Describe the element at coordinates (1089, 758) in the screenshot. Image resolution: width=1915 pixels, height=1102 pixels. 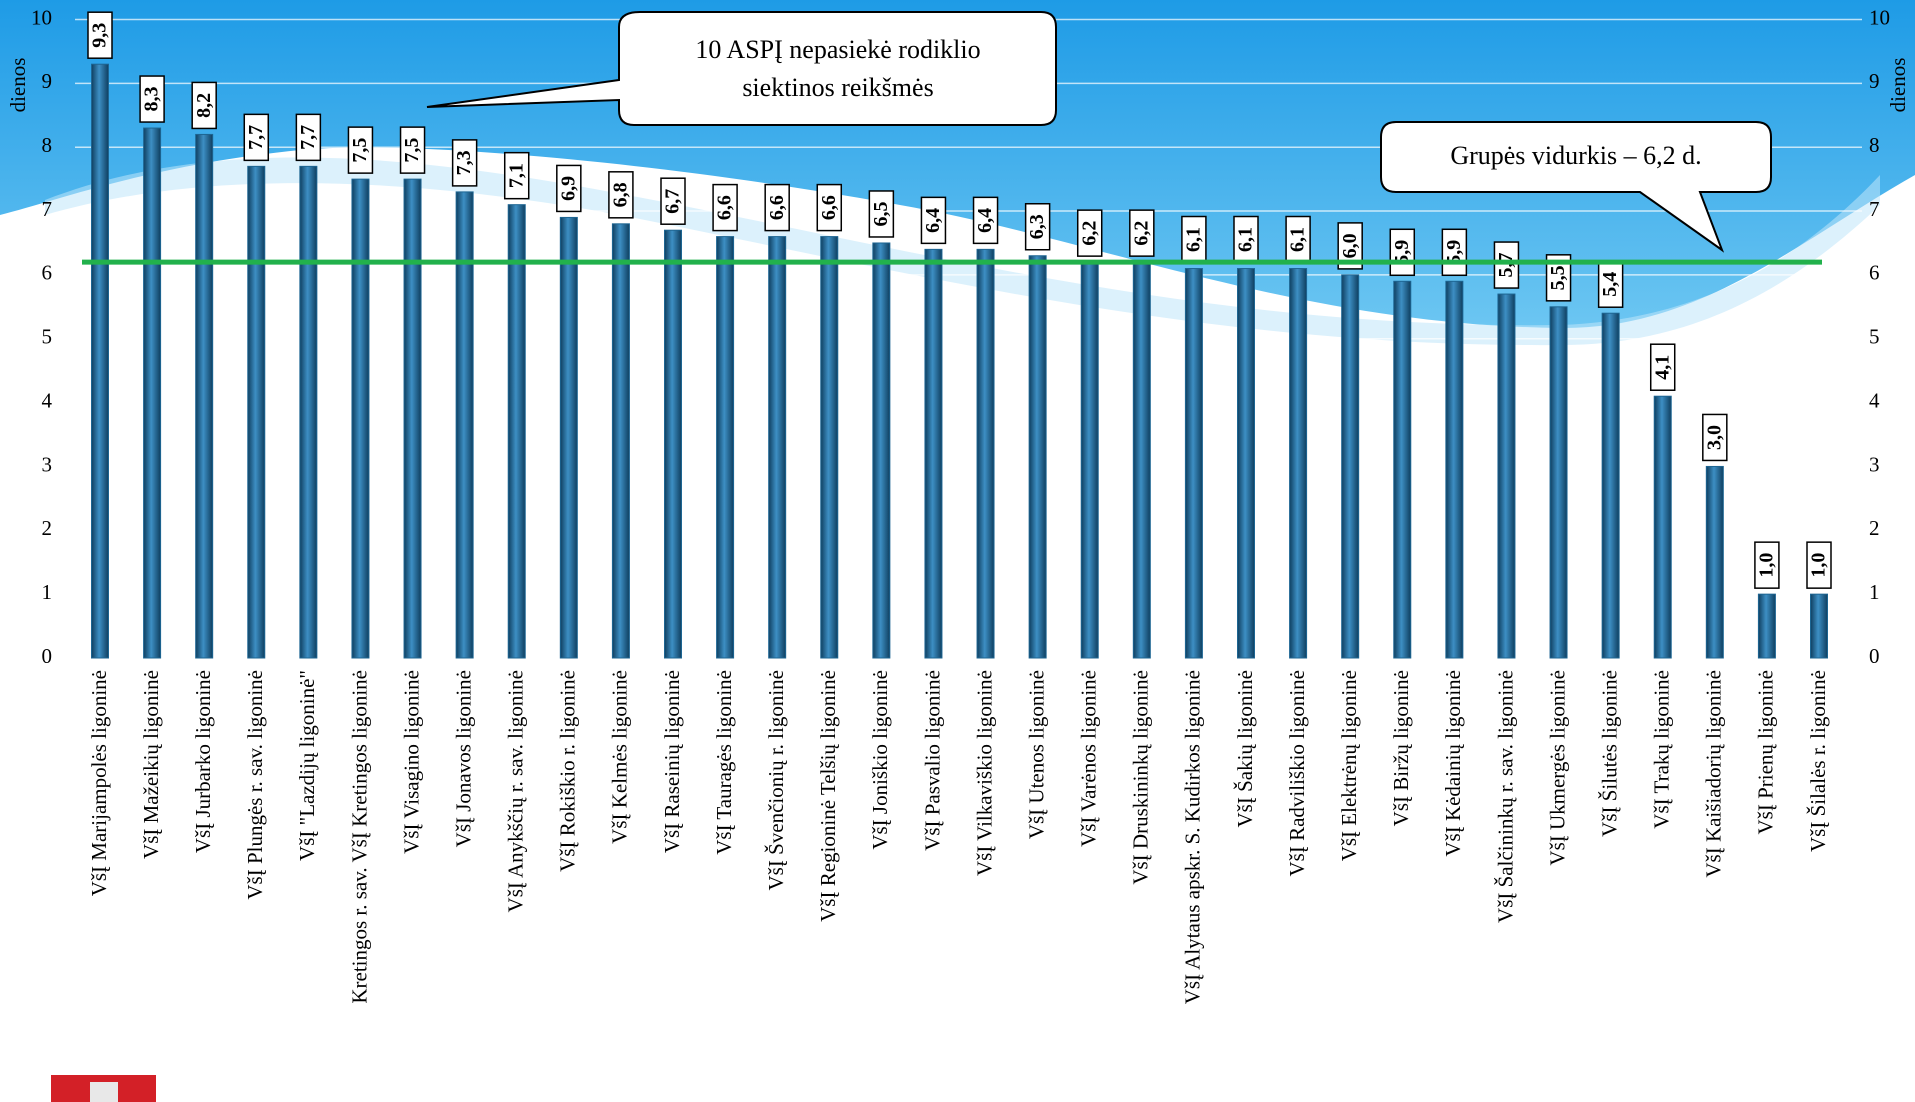
I see `x-tick-label: VšĮ Varėnos ligoninė` at that location.